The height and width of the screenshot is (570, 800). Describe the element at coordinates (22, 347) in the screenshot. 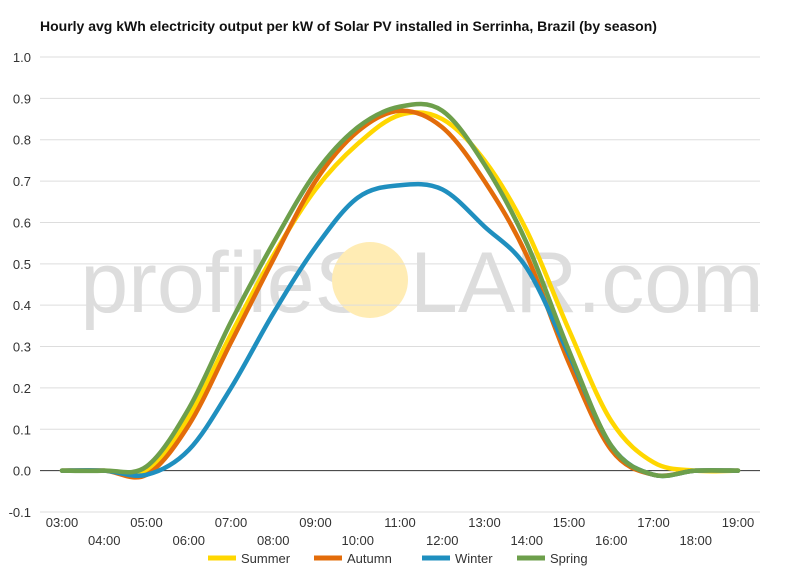

I see `y-tick-label: 0.3` at that location.